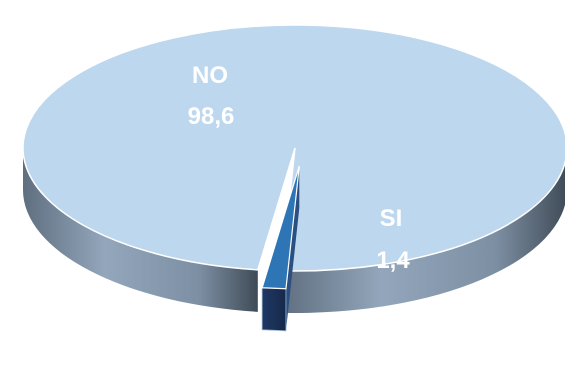 This screenshot has height=368, width=565. Describe the element at coordinates (280, 227) in the screenshot. I see `slice-si` at that location.